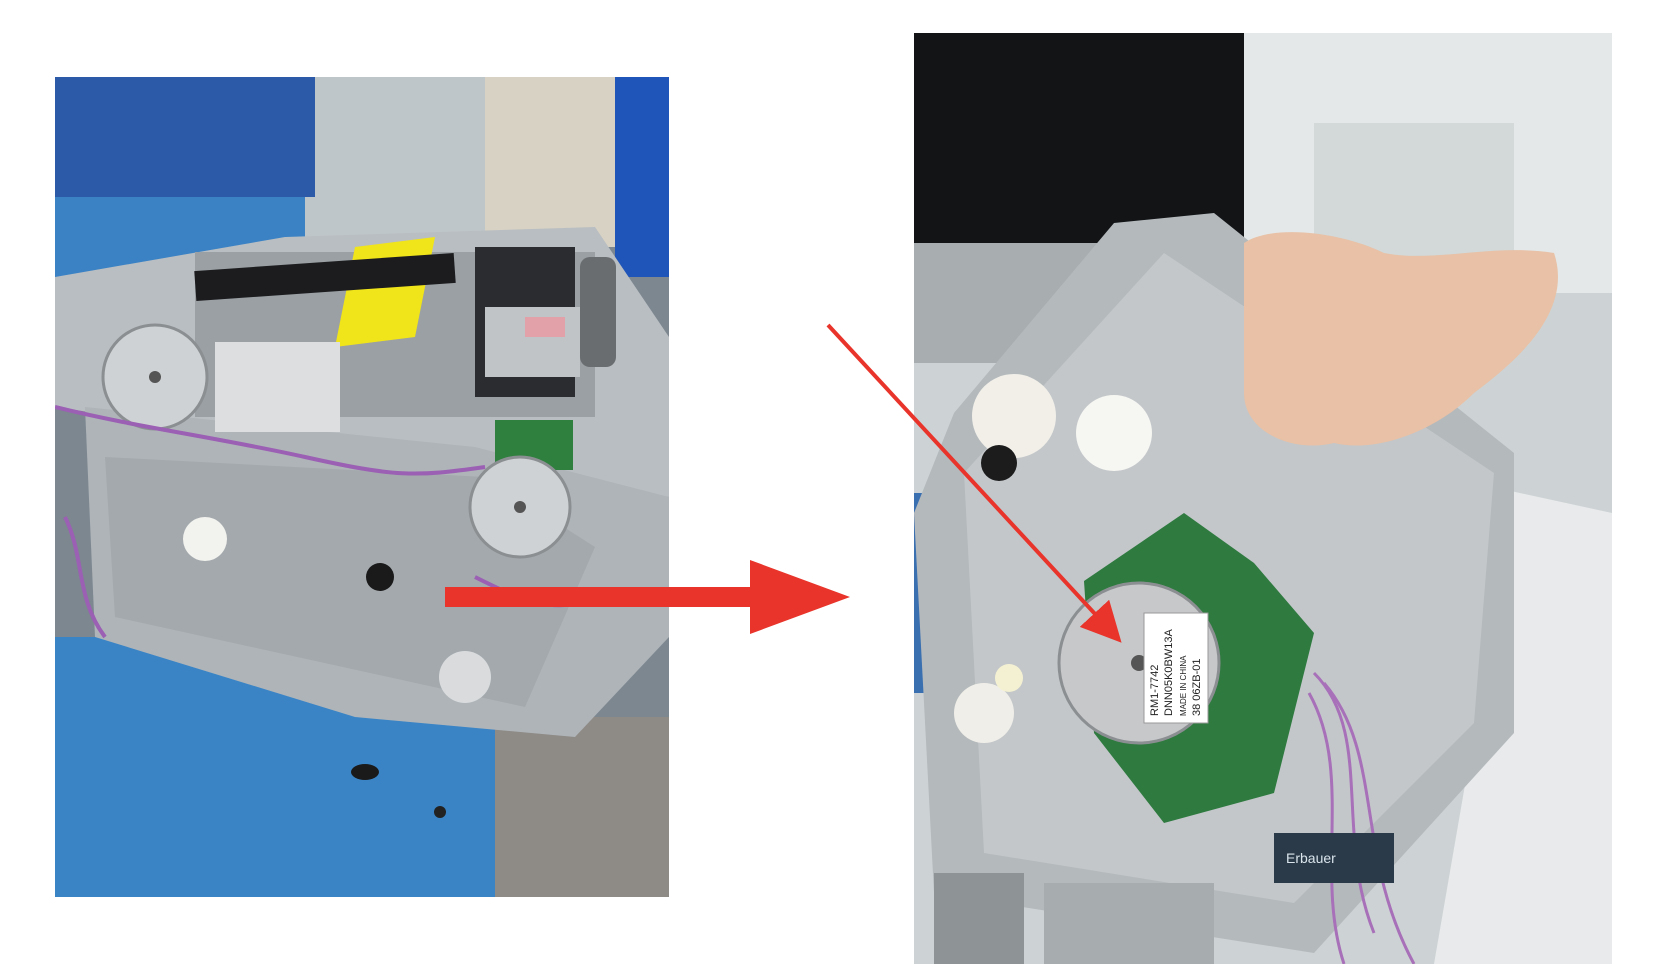  I want to click on screwdriver, so click(598, 312).